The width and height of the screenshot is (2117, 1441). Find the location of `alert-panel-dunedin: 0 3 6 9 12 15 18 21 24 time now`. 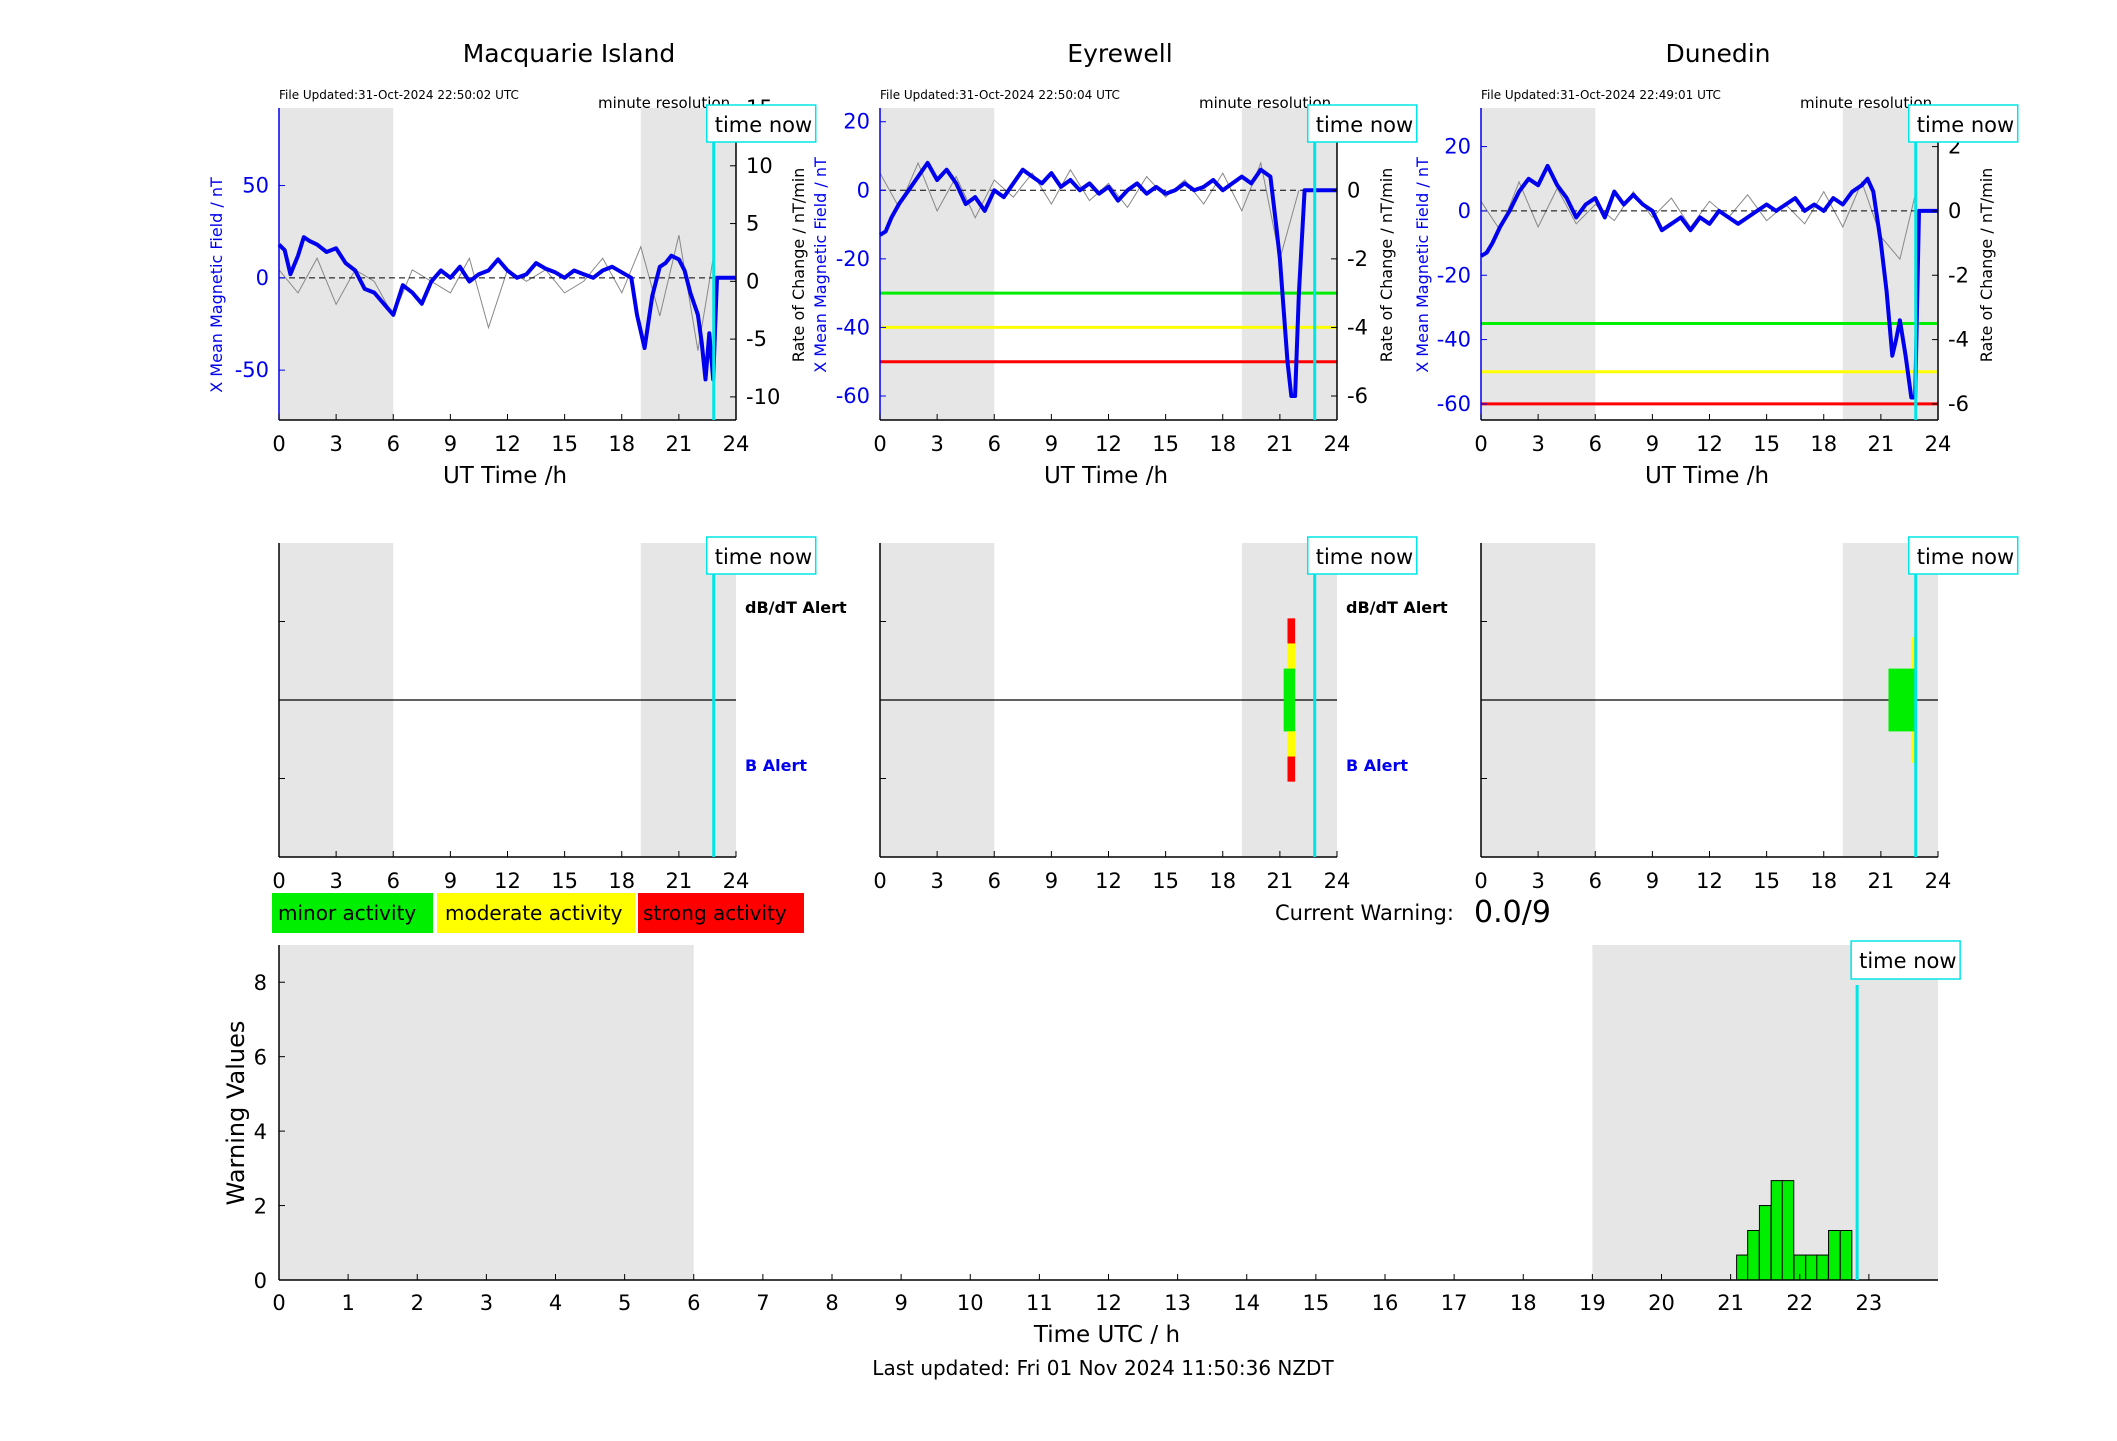

alert-panel-dunedin: 0 3 6 9 12 15 18 21 24 time now is located at coordinates (1746, 714).